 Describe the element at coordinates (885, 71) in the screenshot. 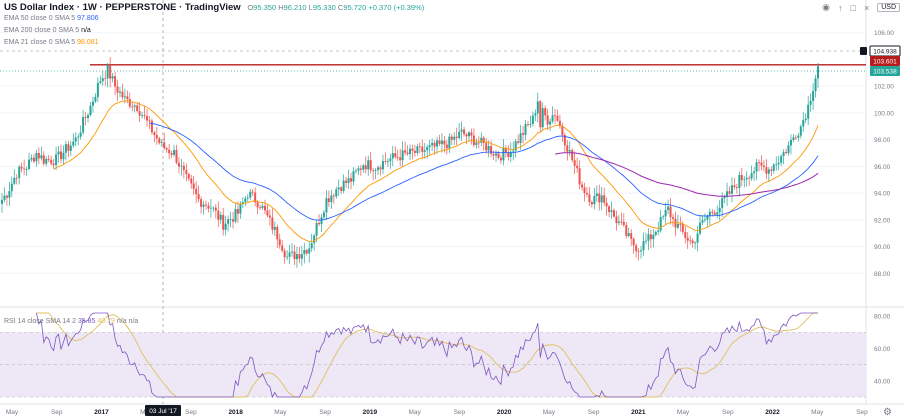

I see `price-label-last-bg` at that location.